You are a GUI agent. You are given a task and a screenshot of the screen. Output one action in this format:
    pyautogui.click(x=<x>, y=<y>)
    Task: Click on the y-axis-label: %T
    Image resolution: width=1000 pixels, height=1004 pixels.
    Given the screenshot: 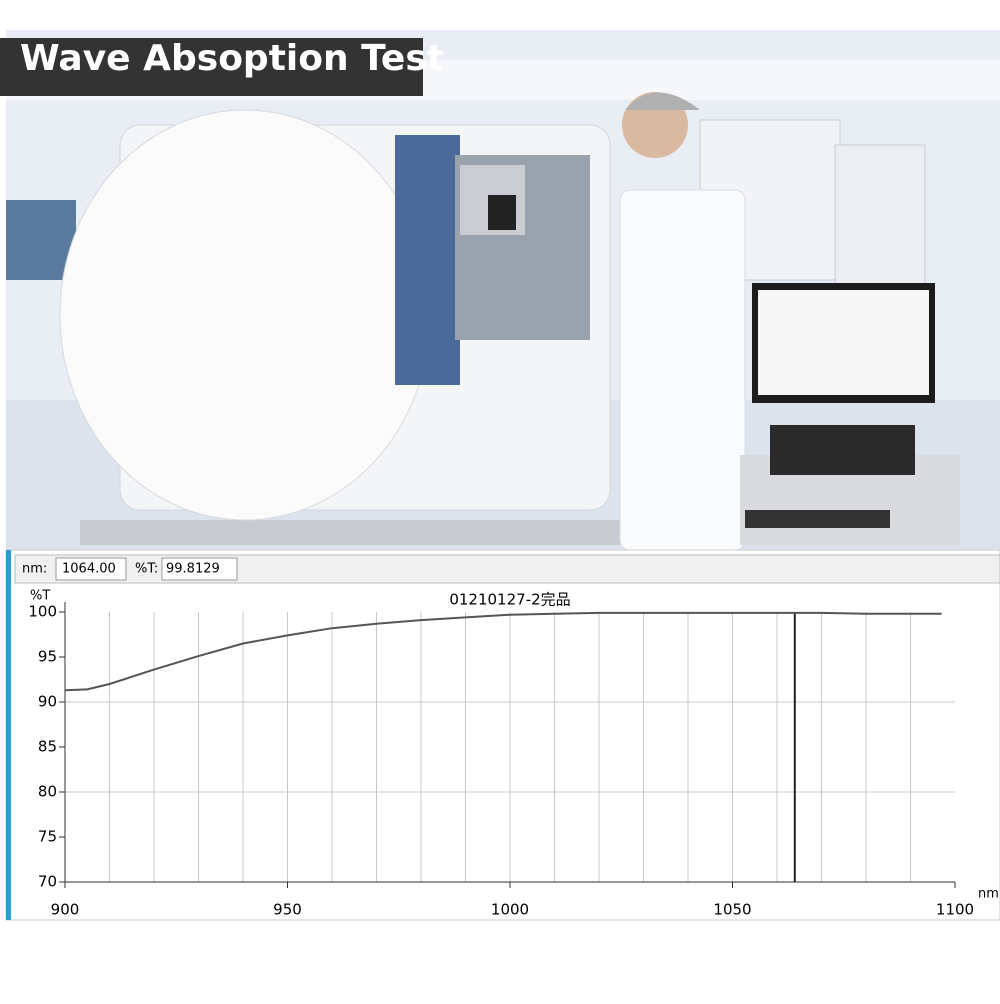 What is the action you would take?
    pyautogui.click(x=40, y=596)
    